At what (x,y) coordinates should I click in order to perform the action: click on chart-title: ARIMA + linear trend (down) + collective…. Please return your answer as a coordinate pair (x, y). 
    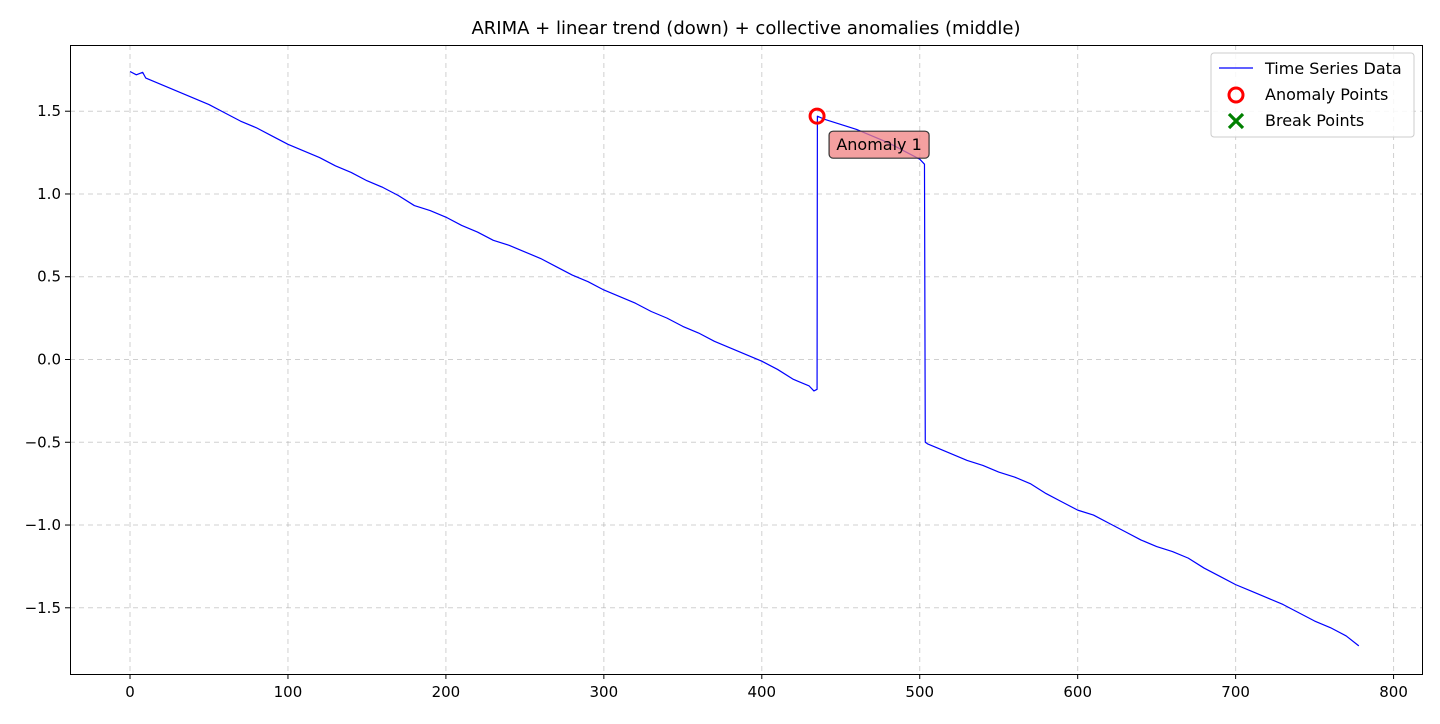
    Looking at the image, I should click on (745, 28).